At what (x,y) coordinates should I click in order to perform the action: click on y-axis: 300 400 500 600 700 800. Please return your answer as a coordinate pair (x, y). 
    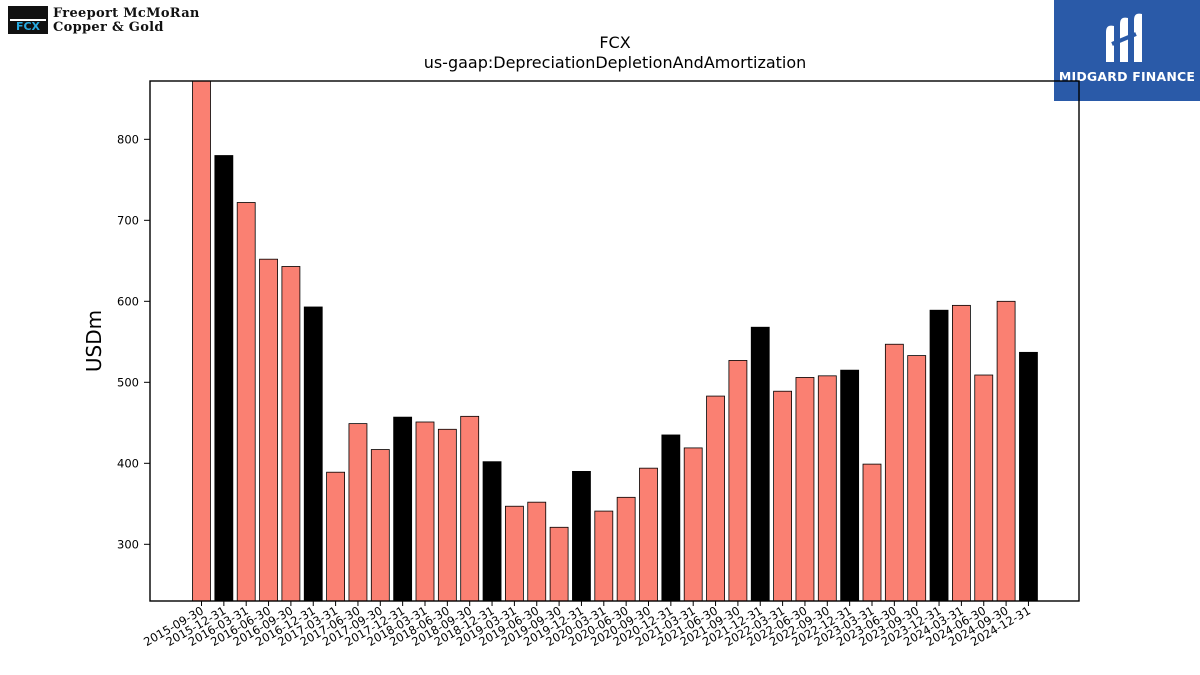
    Looking at the image, I should click on (133, 341).